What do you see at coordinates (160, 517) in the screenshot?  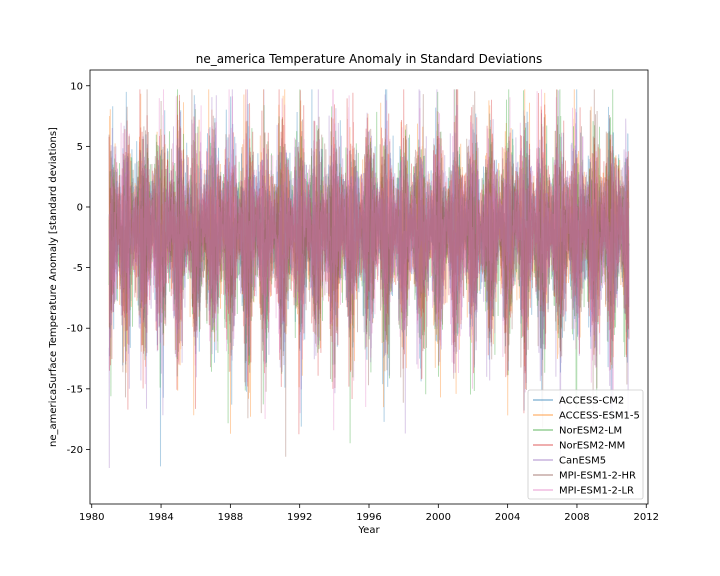 I see `x-tick-label: 1984` at bounding box center [160, 517].